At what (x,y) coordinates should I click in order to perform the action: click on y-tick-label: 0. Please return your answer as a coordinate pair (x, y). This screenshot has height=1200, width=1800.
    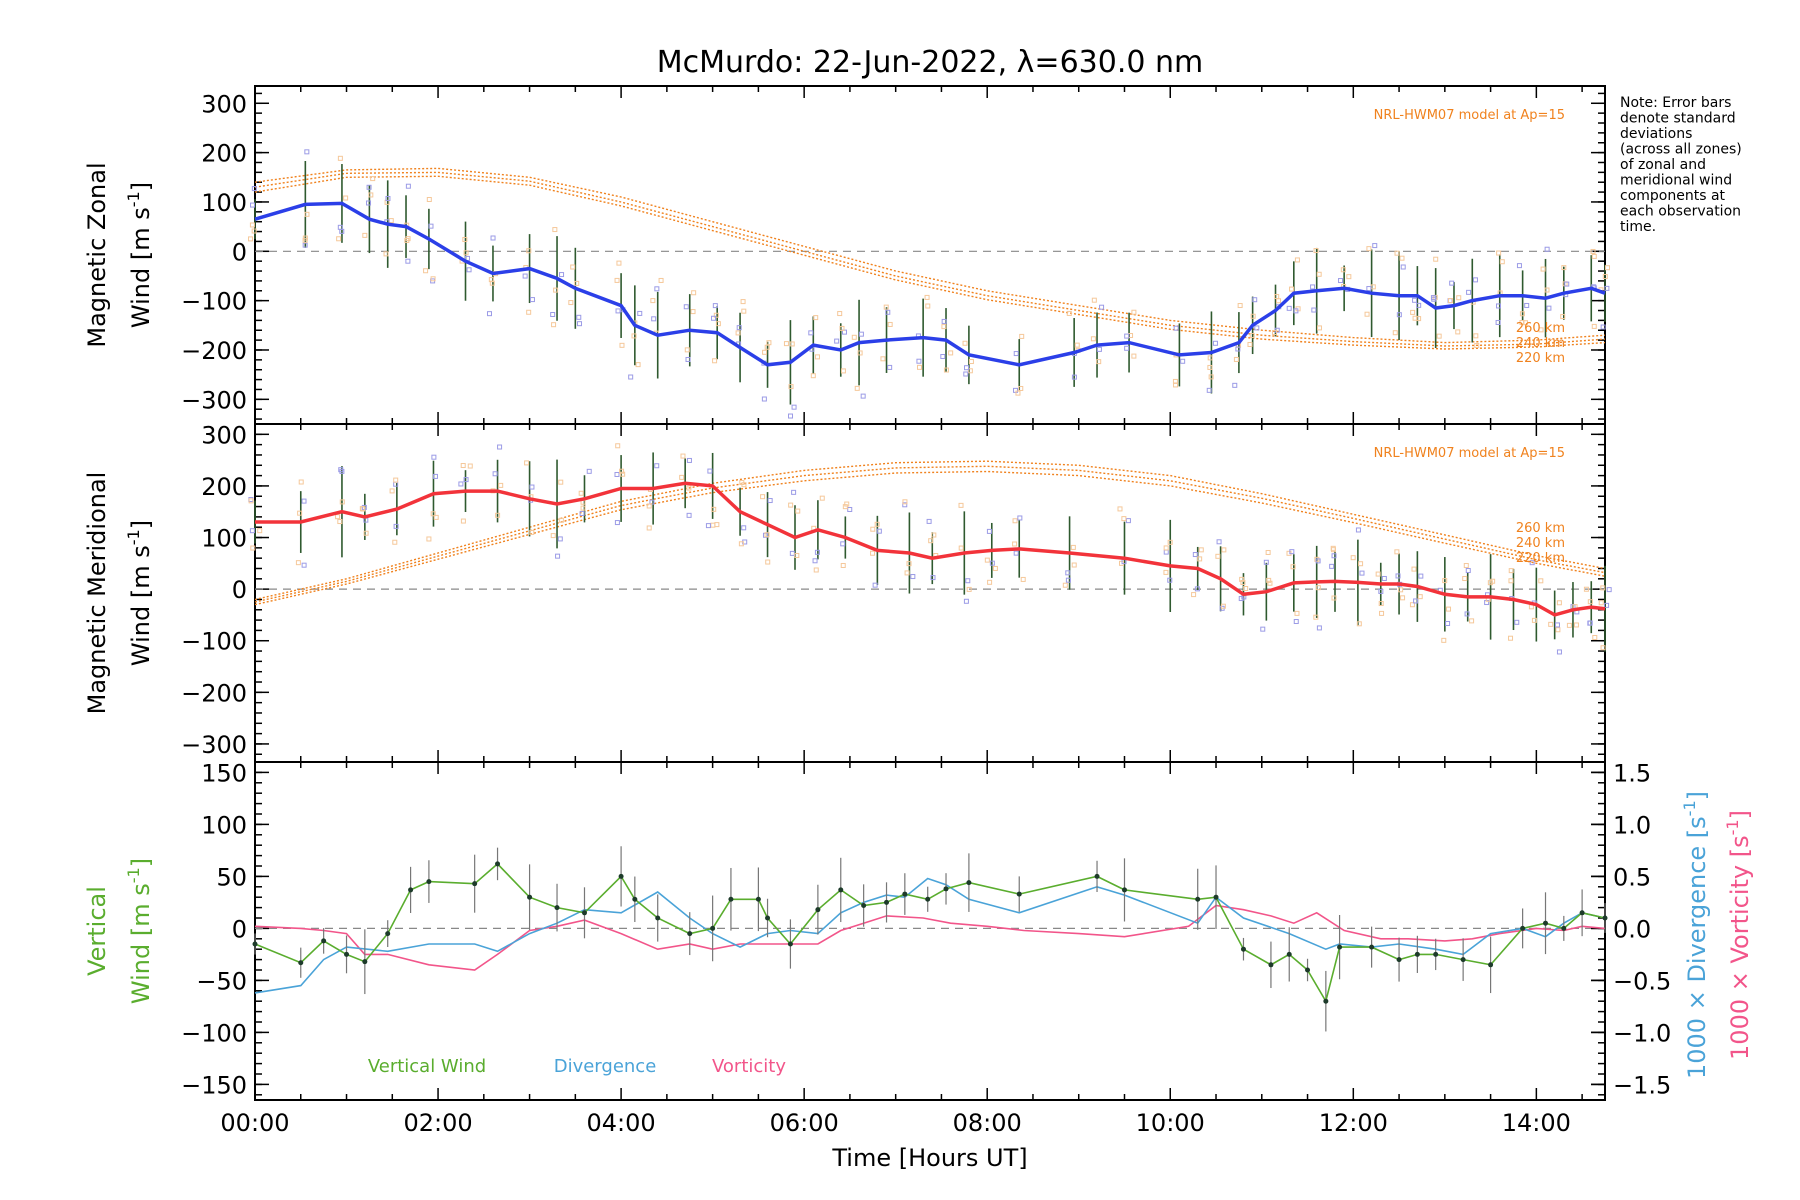
    Looking at the image, I should click on (239, 929).